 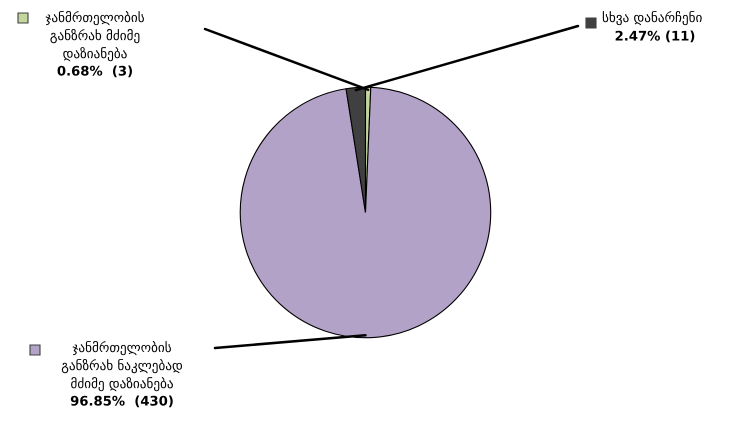 What do you see at coordinates (95, 72) in the screenshot?
I see `data-label: 0.68% (3)` at bounding box center [95, 72].